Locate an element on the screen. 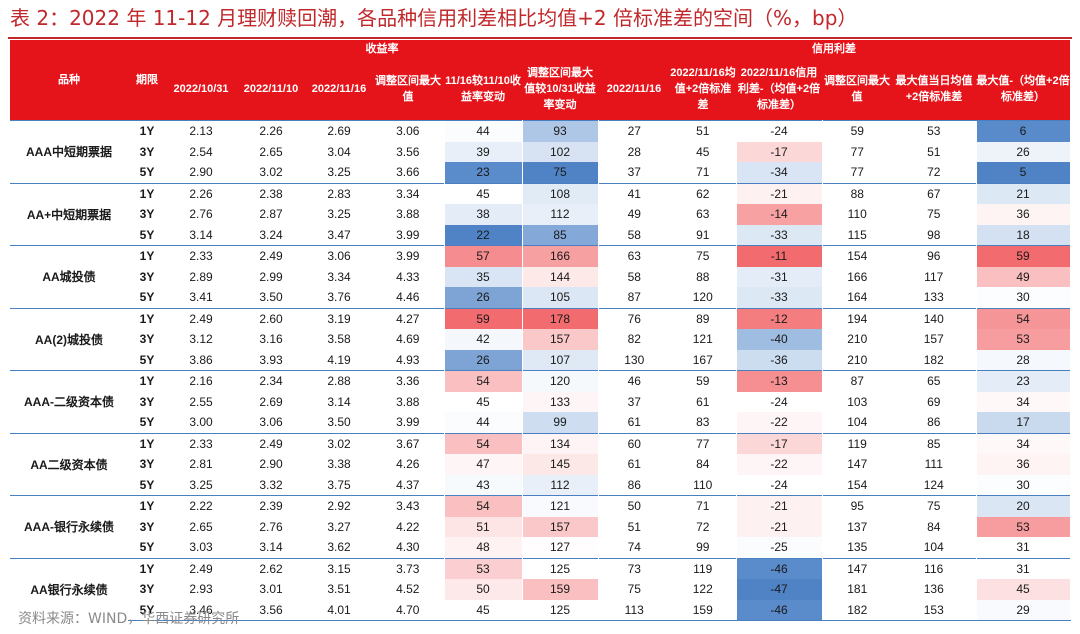 Image resolution: width=1080 pixels, height=634 pixels. value-cell: -46 is located at coordinates (779, 610).